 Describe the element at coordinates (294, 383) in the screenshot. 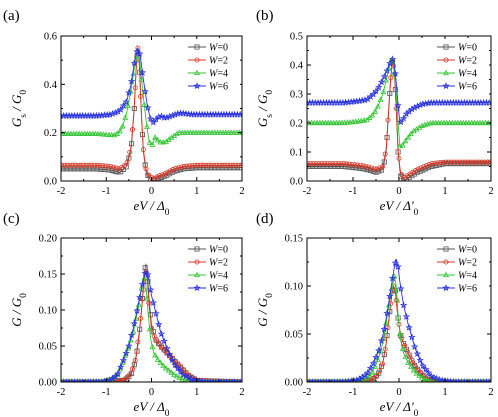

I see `y-tick-label: 0.00` at that location.